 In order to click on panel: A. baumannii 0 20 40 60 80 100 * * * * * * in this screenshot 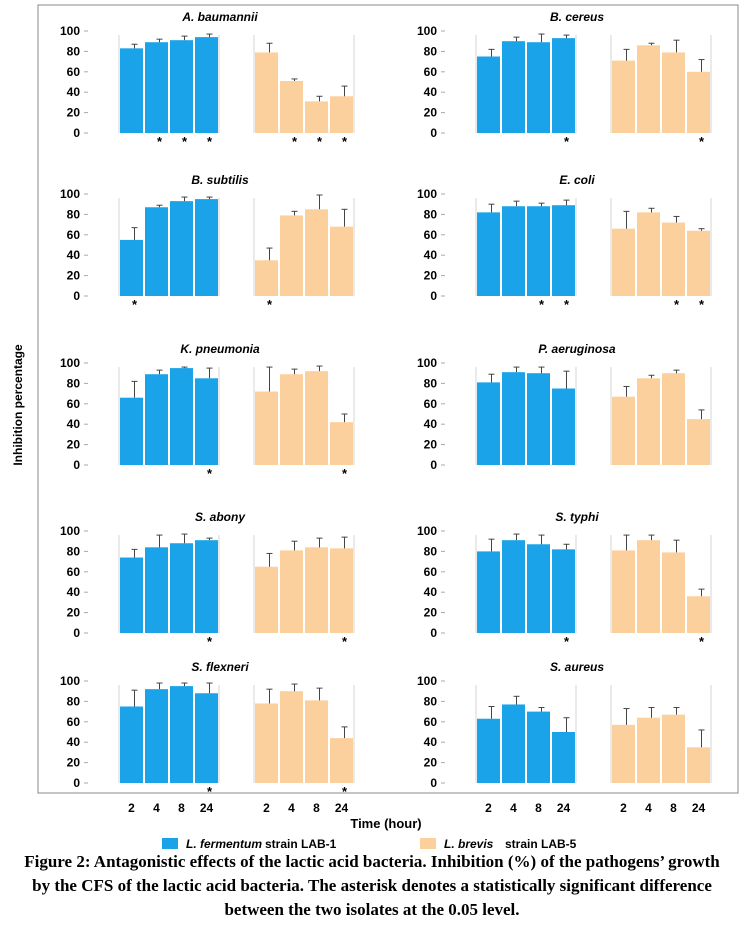, I will do `click(207, 79)`.